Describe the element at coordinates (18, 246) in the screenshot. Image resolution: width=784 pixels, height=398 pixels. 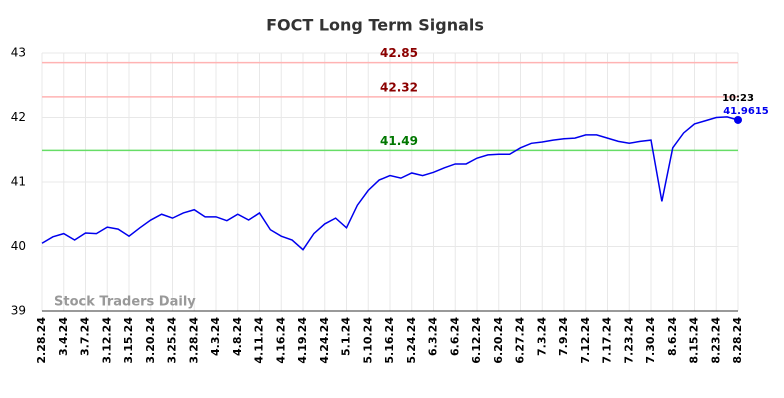
I see `y-tick-label: 40` at that location.